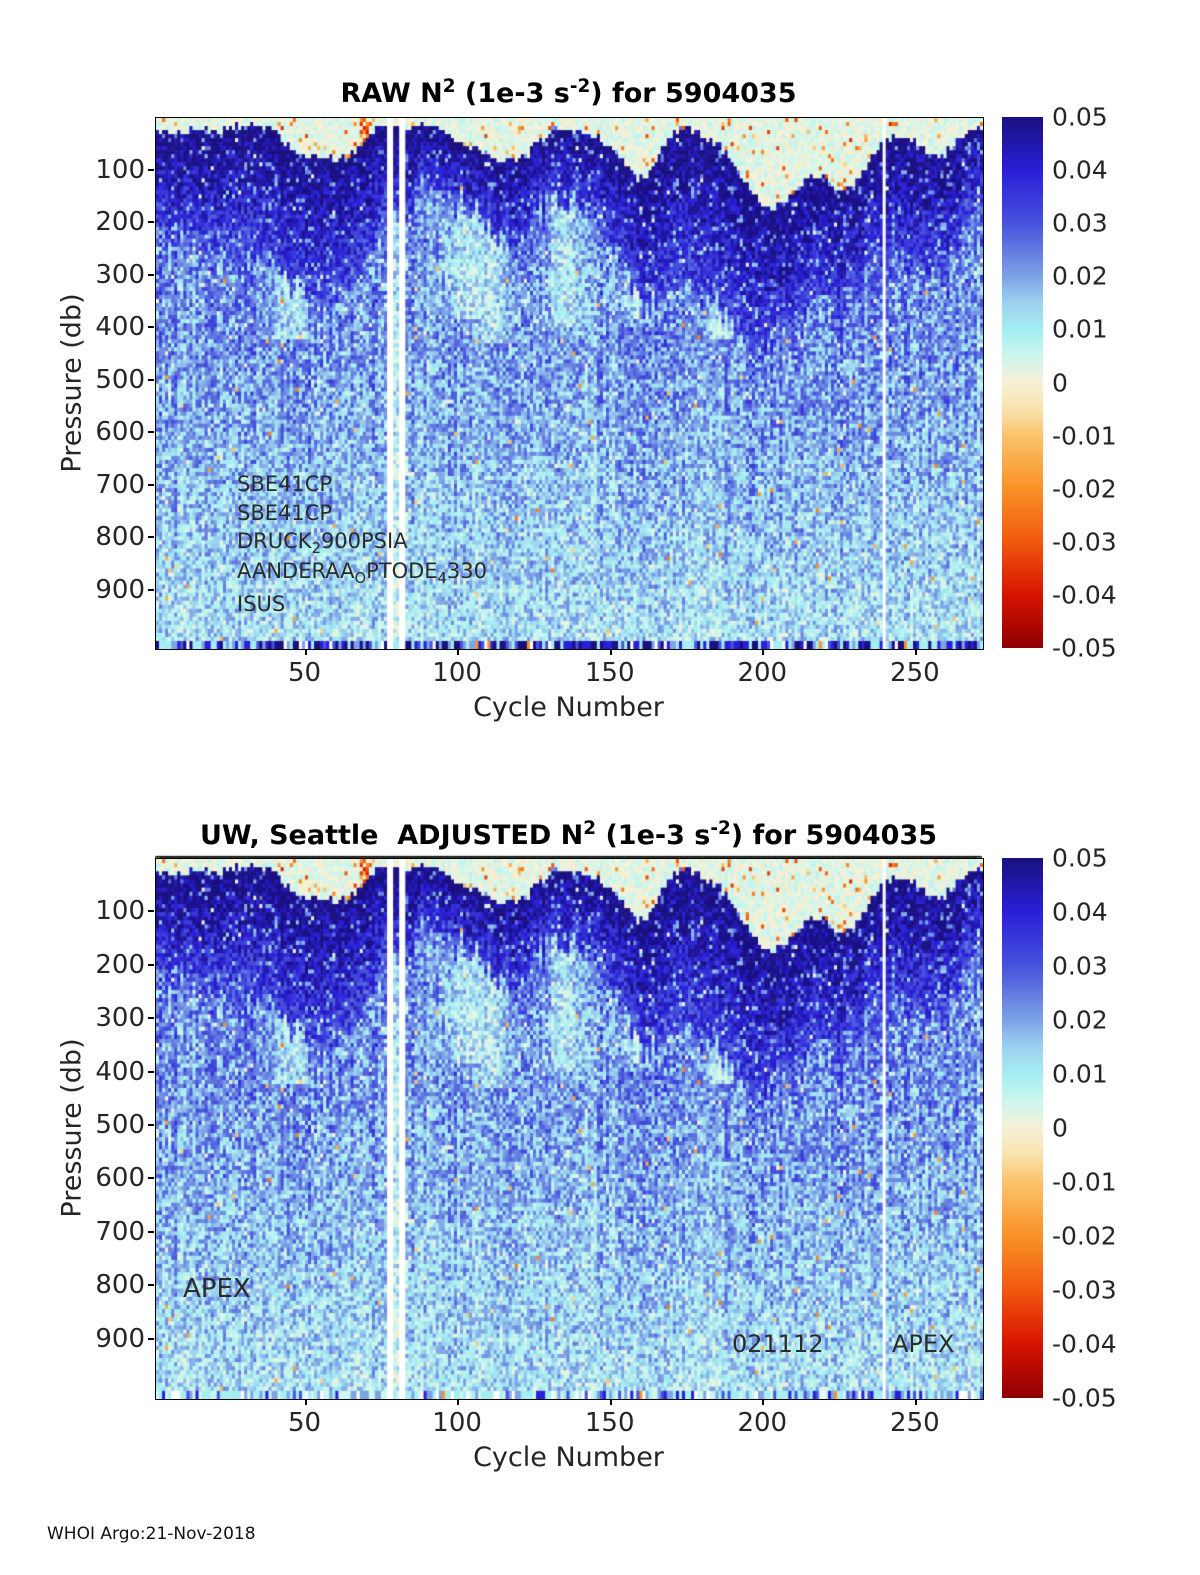  I want to click on colorbar-tick-label: 0.03, so click(1080, 966).